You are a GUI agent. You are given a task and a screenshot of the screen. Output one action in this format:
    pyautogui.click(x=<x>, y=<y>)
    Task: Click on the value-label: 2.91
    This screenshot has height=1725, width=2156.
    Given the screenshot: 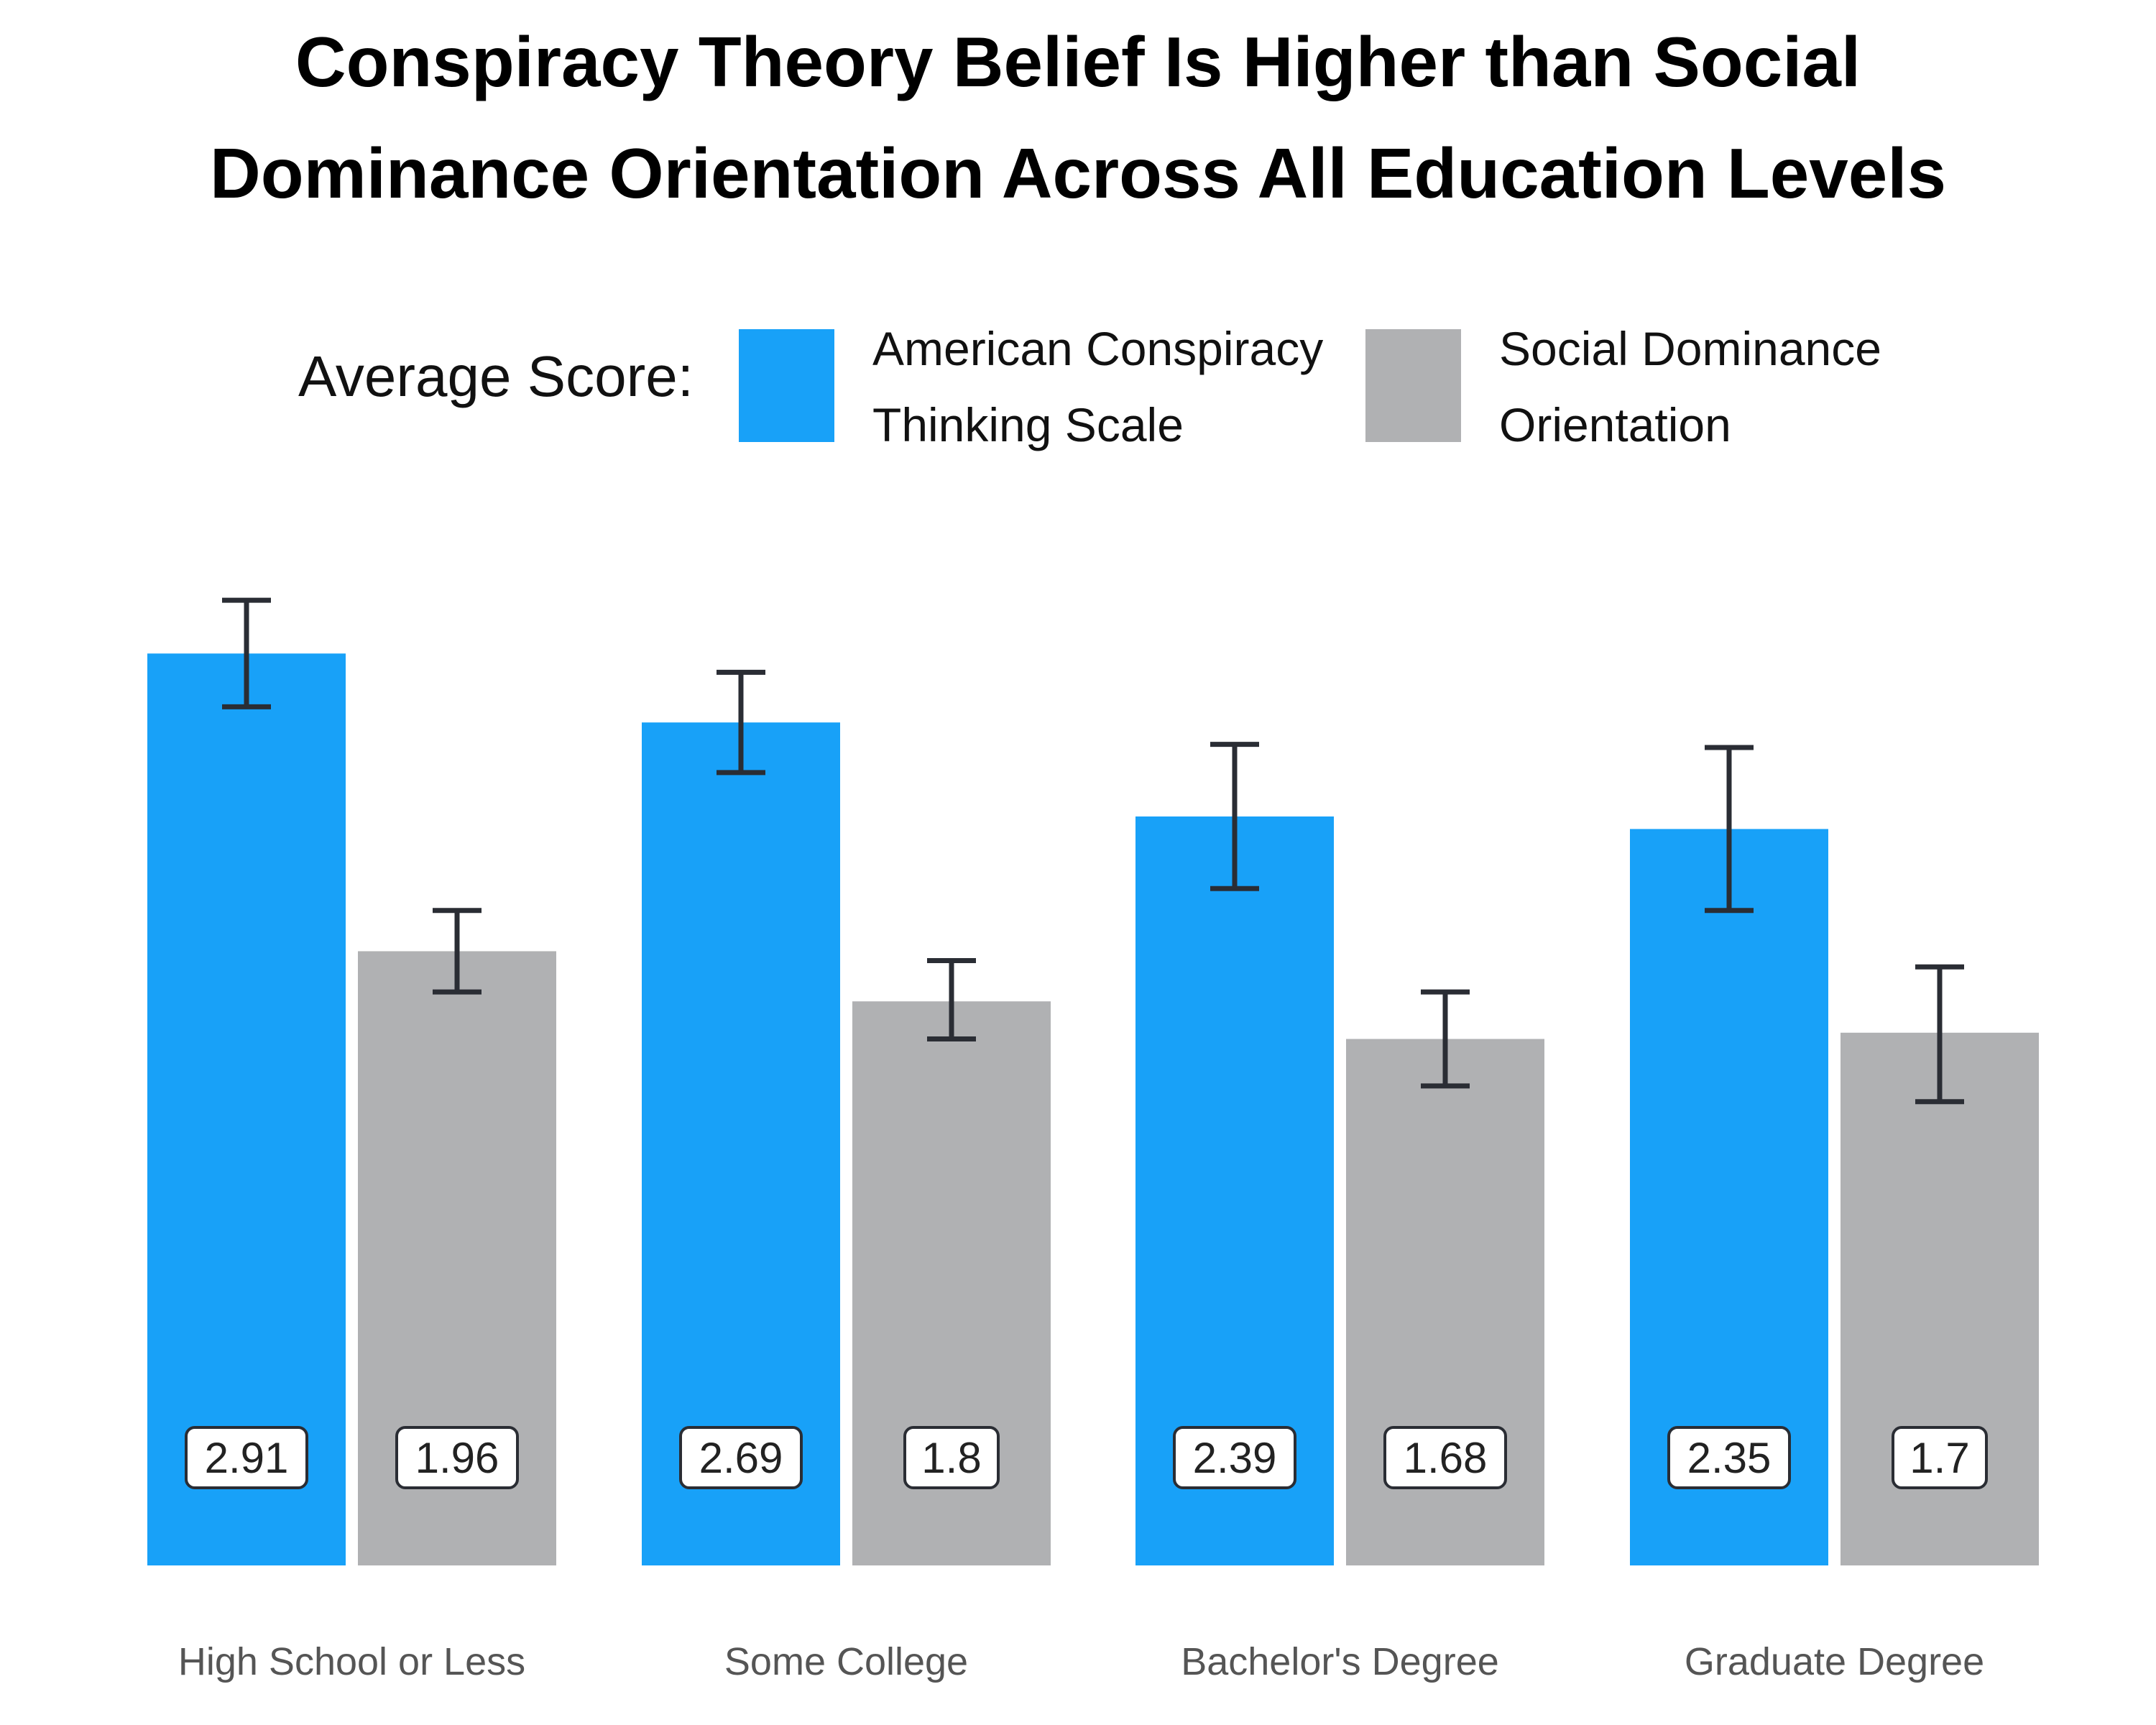 What is the action you would take?
    pyautogui.click(x=247, y=1458)
    